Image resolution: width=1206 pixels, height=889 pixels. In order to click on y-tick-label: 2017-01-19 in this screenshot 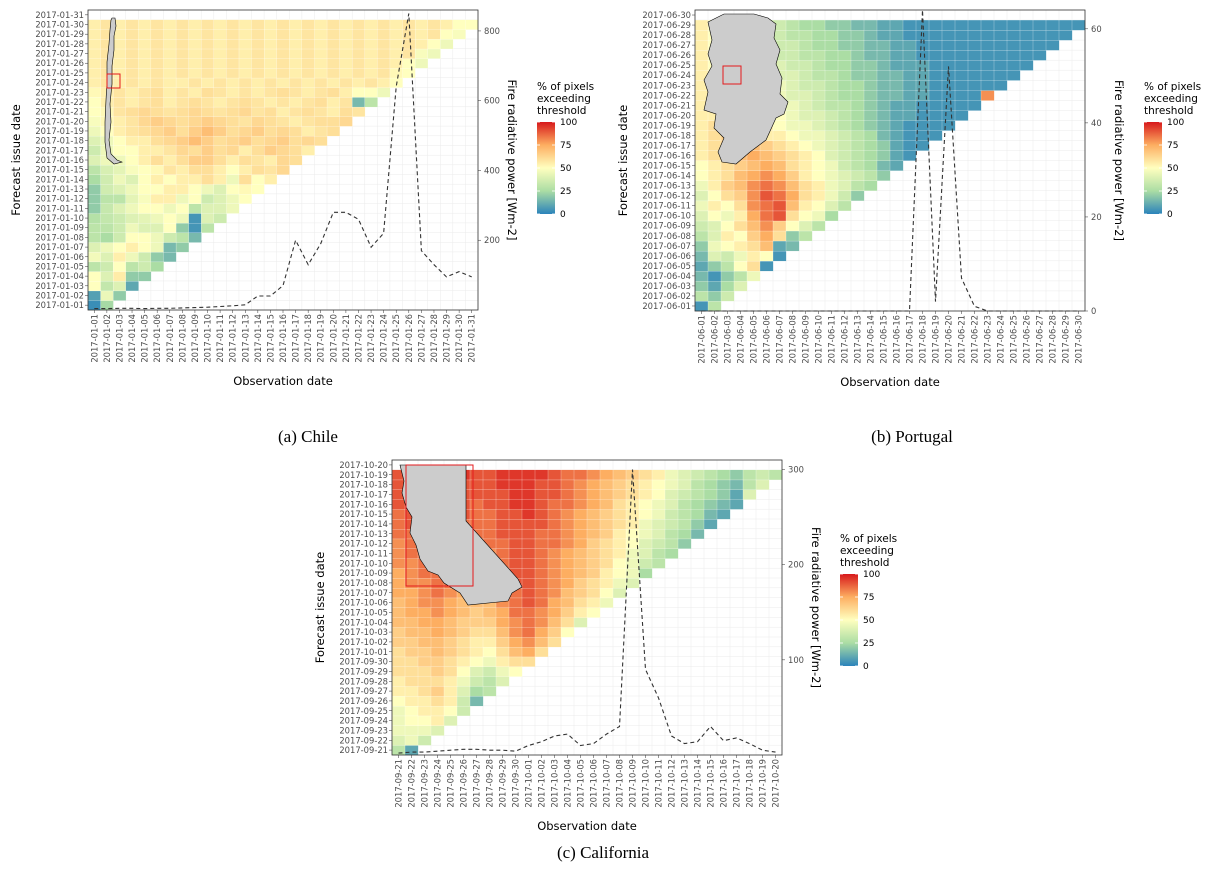, I will do `click(59, 131)`.